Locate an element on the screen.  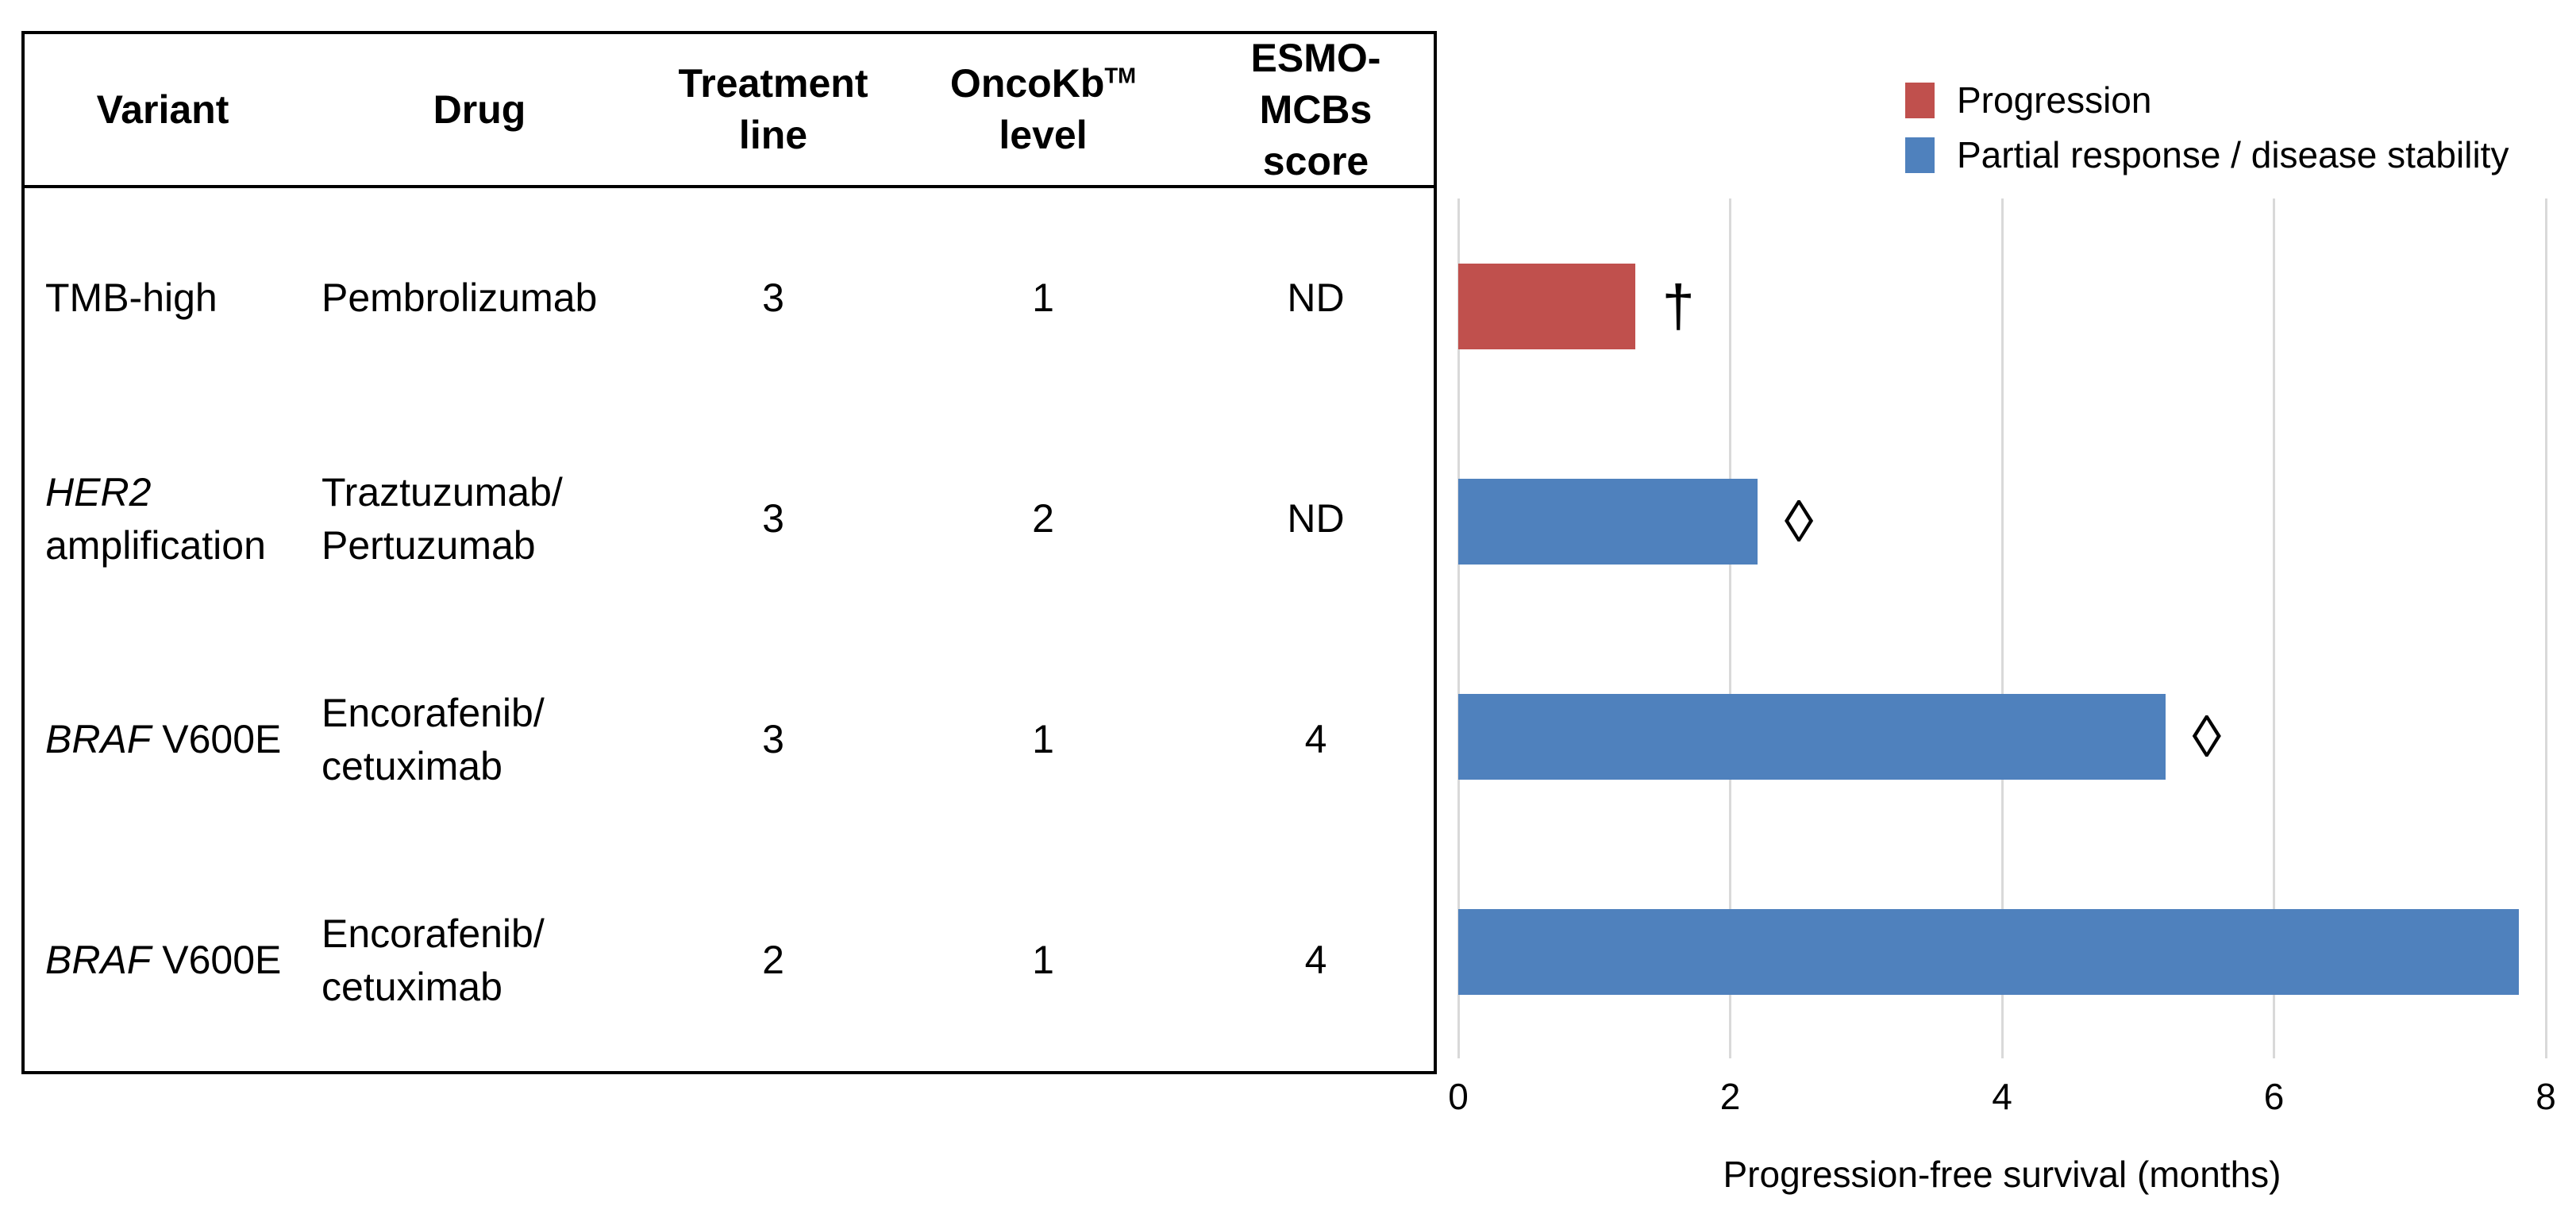
legend-item-partial-response: Partial response / disease stability is located at coordinates (2207, 154).